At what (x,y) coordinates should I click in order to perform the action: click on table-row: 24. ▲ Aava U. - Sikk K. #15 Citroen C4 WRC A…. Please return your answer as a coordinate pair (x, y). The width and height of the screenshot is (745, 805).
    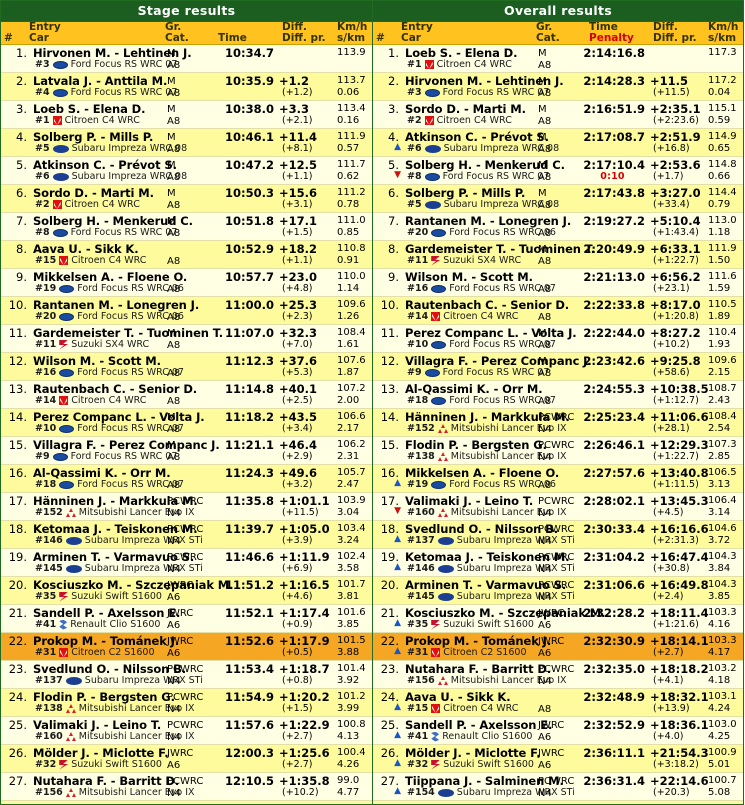
    Looking at the image, I should click on (558, 702).